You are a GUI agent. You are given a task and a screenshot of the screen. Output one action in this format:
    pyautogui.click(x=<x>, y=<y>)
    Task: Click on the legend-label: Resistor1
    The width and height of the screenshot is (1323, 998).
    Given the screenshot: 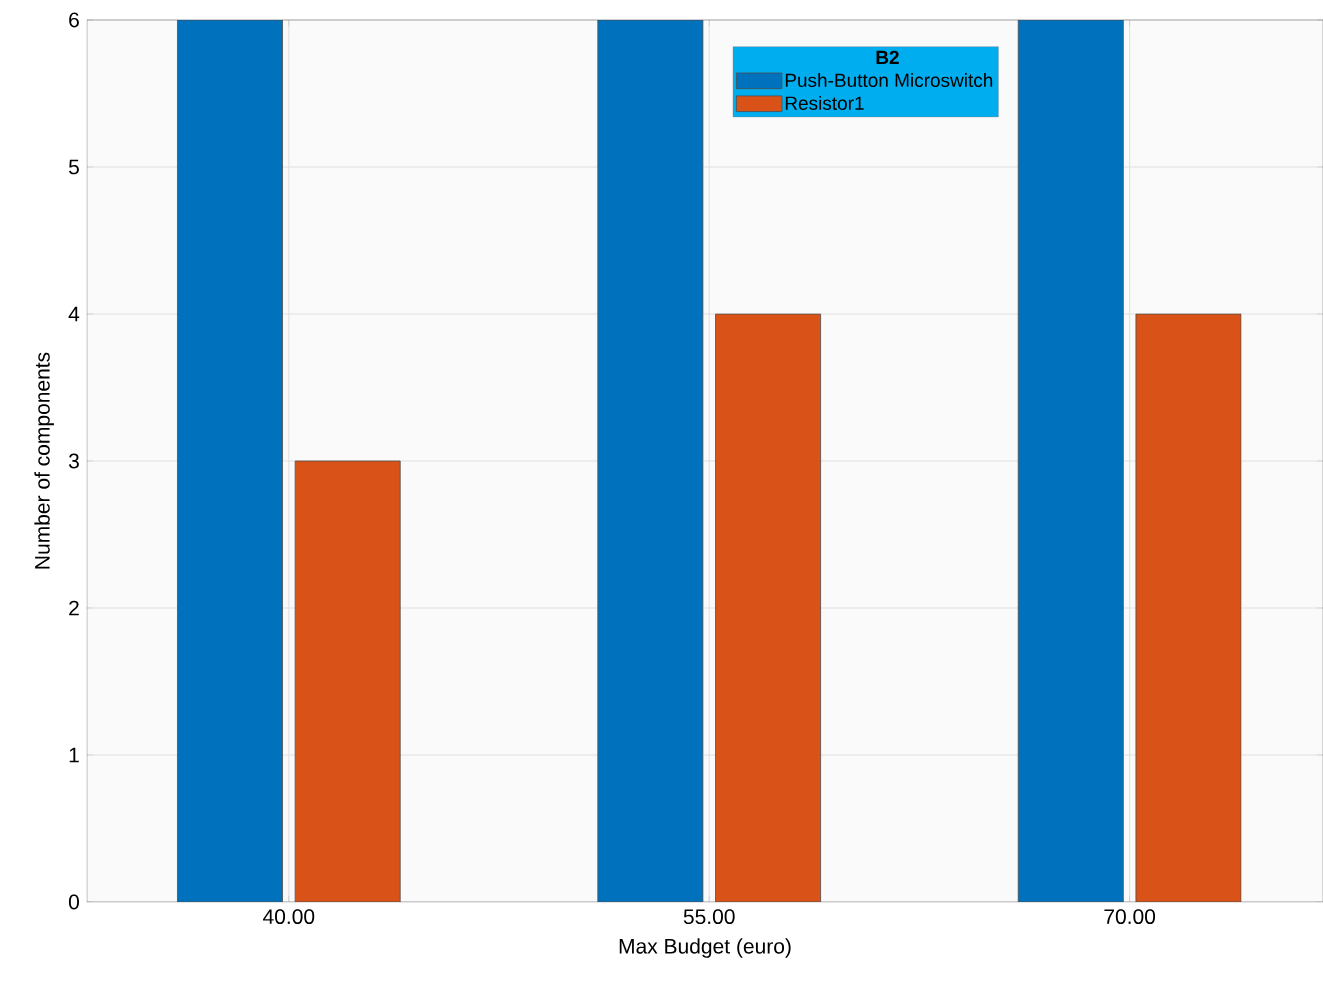 What is the action you would take?
    pyautogui.click(x=824, y=102)
    